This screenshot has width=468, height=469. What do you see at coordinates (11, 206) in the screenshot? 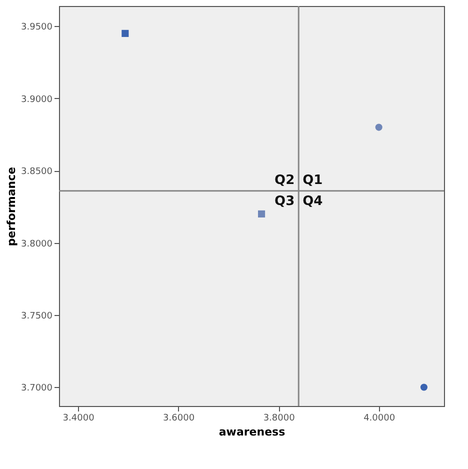
I see `y-axis-title: performance` at bounding box center [11, 206].